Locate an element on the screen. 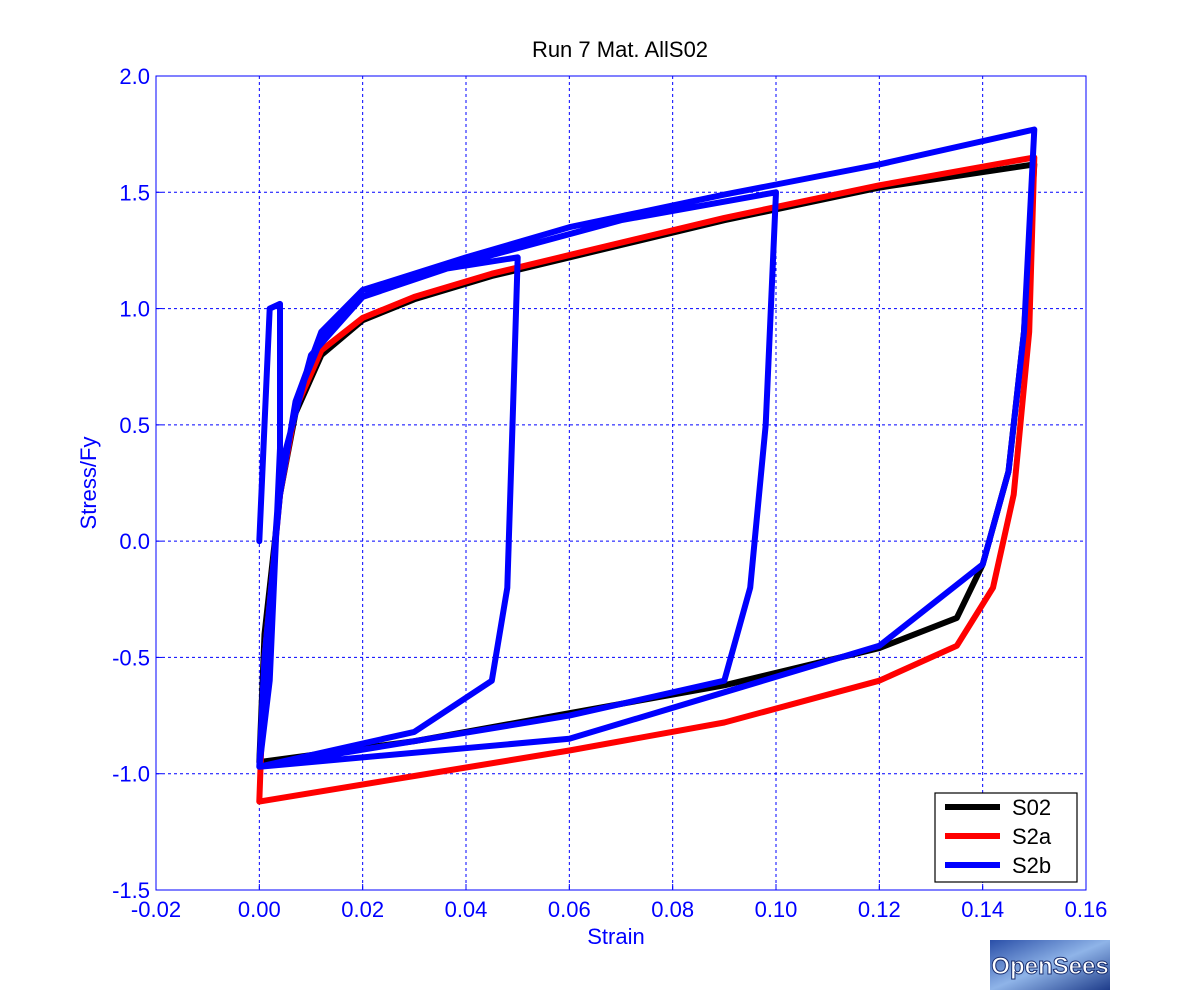 This screenshot has width=1200, height=1000. y-tick-label: 1.5 is located at coordinates (134, 192).